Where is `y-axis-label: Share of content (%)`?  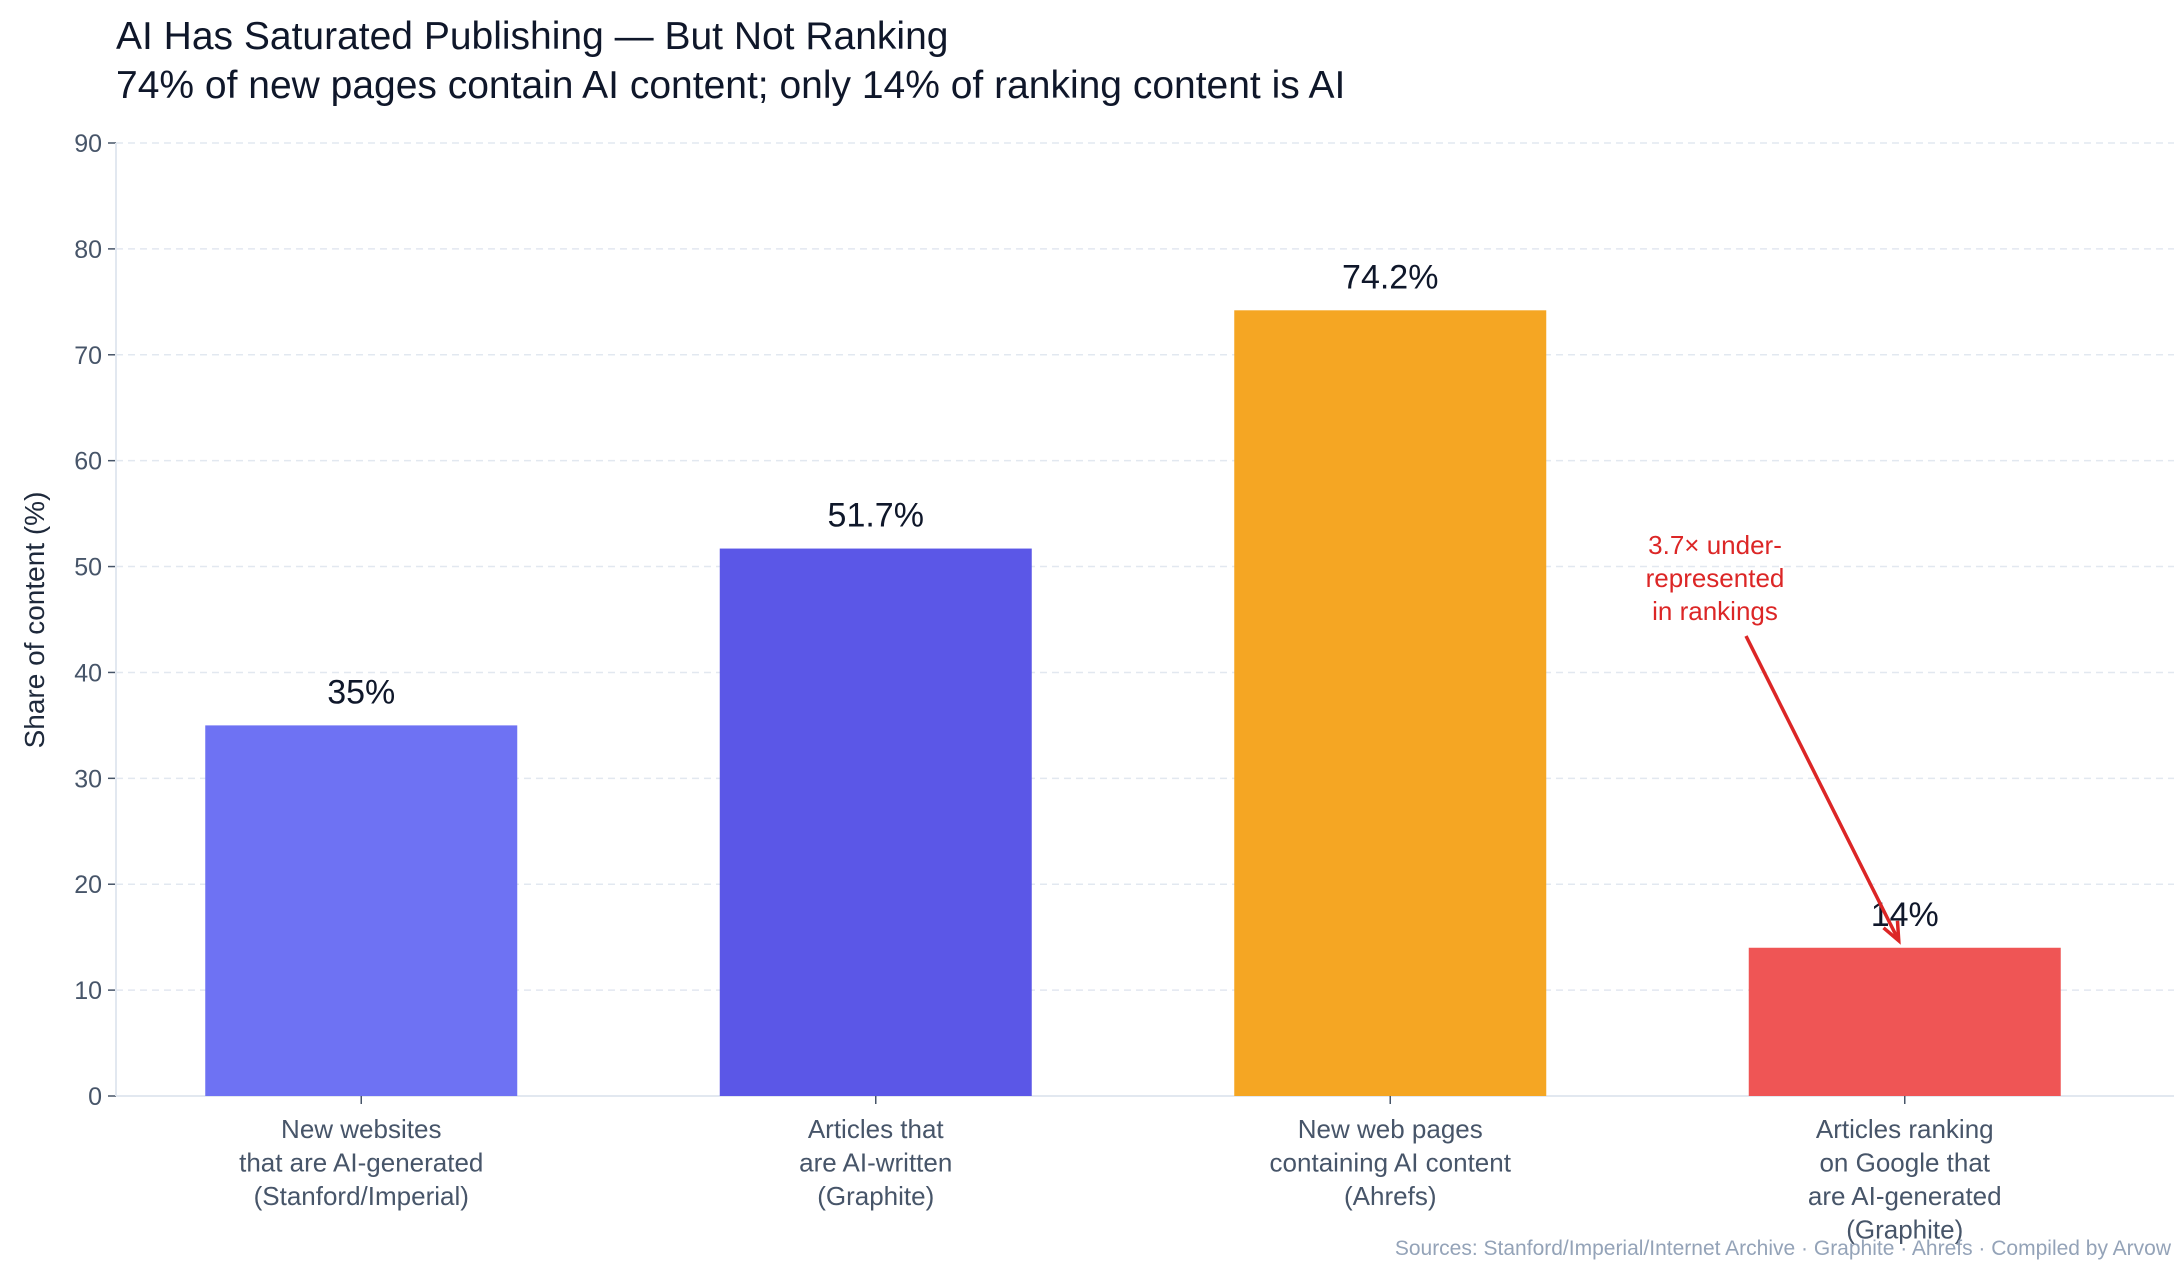 y-axis-label: Share of content (%) is located at coordinates (34, 620).